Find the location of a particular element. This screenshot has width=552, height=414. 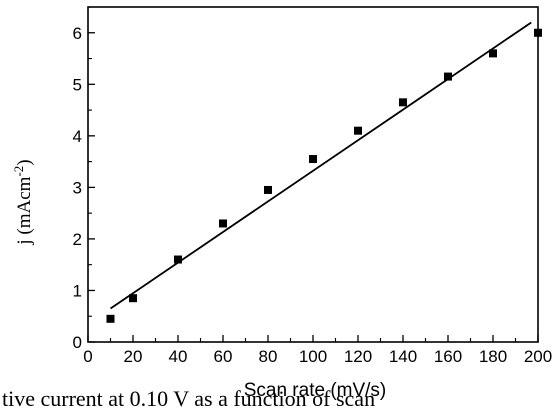

x-tick-label: 140 is located at coordinates (403, 356).